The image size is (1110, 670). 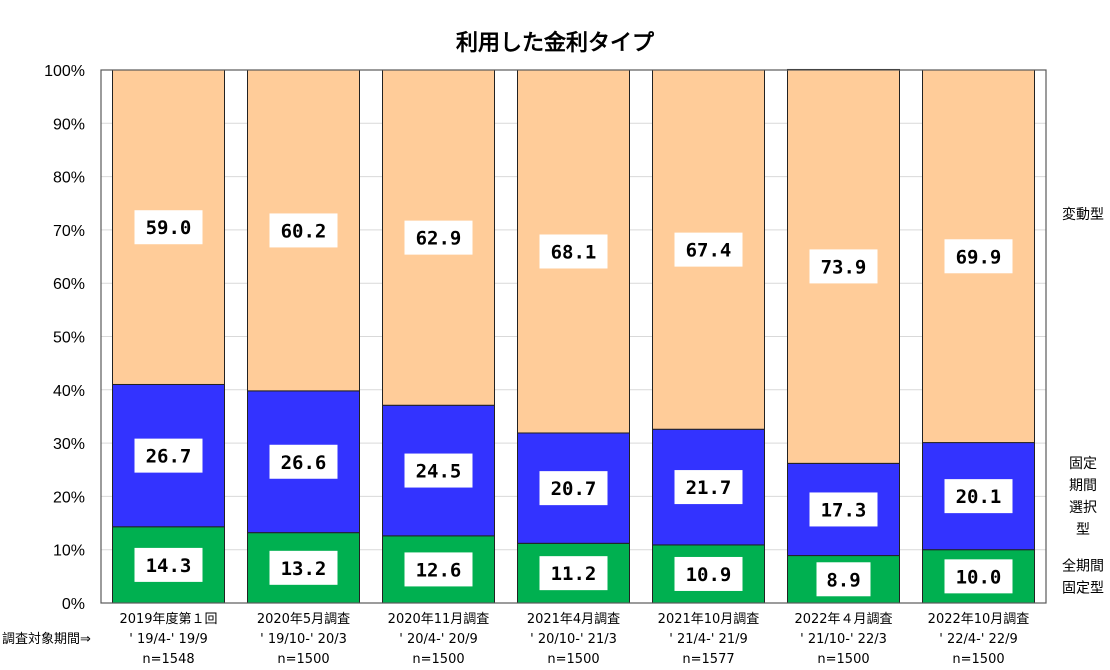 What do you see at coordinates (64, 71) in the screenshot?
I see `y-tick-label: 100%` at bounding box center [64, 71].